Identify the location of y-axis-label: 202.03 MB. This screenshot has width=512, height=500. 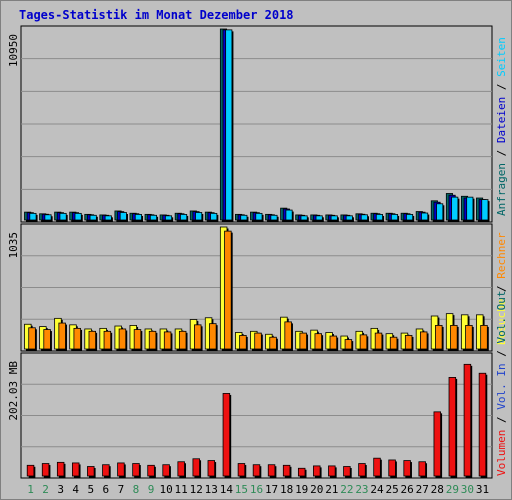
(13, 391).